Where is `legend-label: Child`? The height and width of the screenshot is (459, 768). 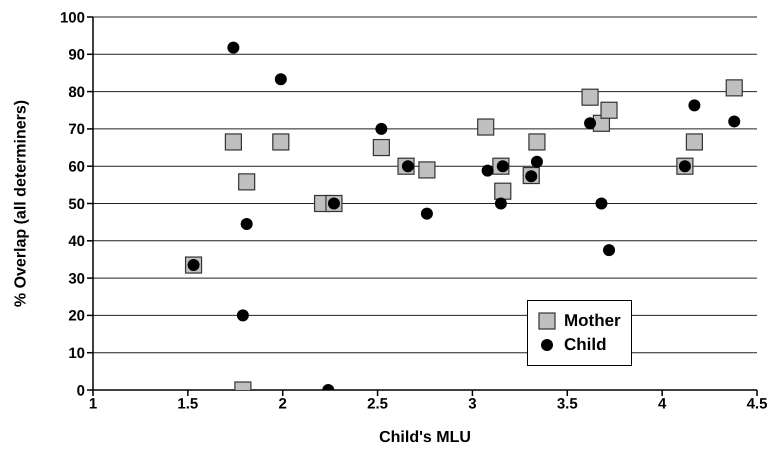
legend-label: Child is located at coordinates (585, 345).